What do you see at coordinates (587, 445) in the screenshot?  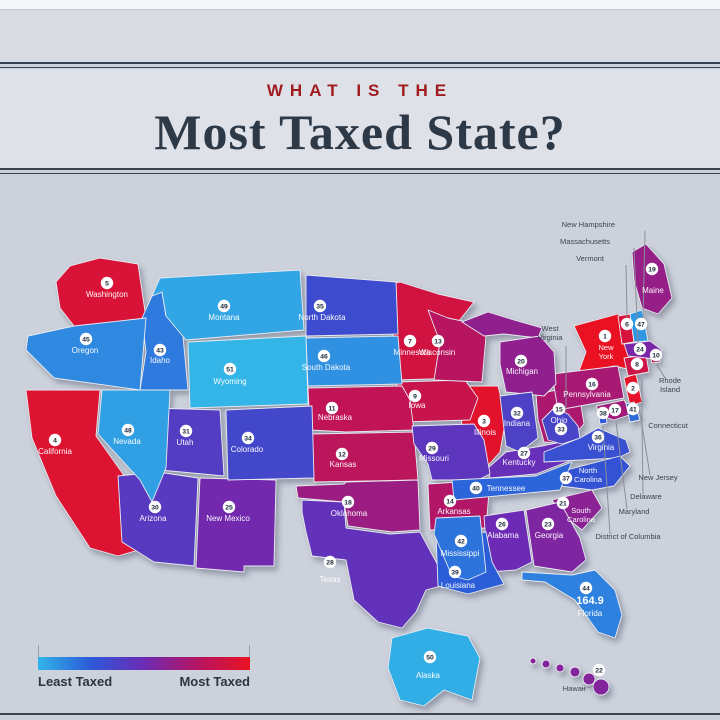 I see `state-virginia` at bounding box center [587, 445].